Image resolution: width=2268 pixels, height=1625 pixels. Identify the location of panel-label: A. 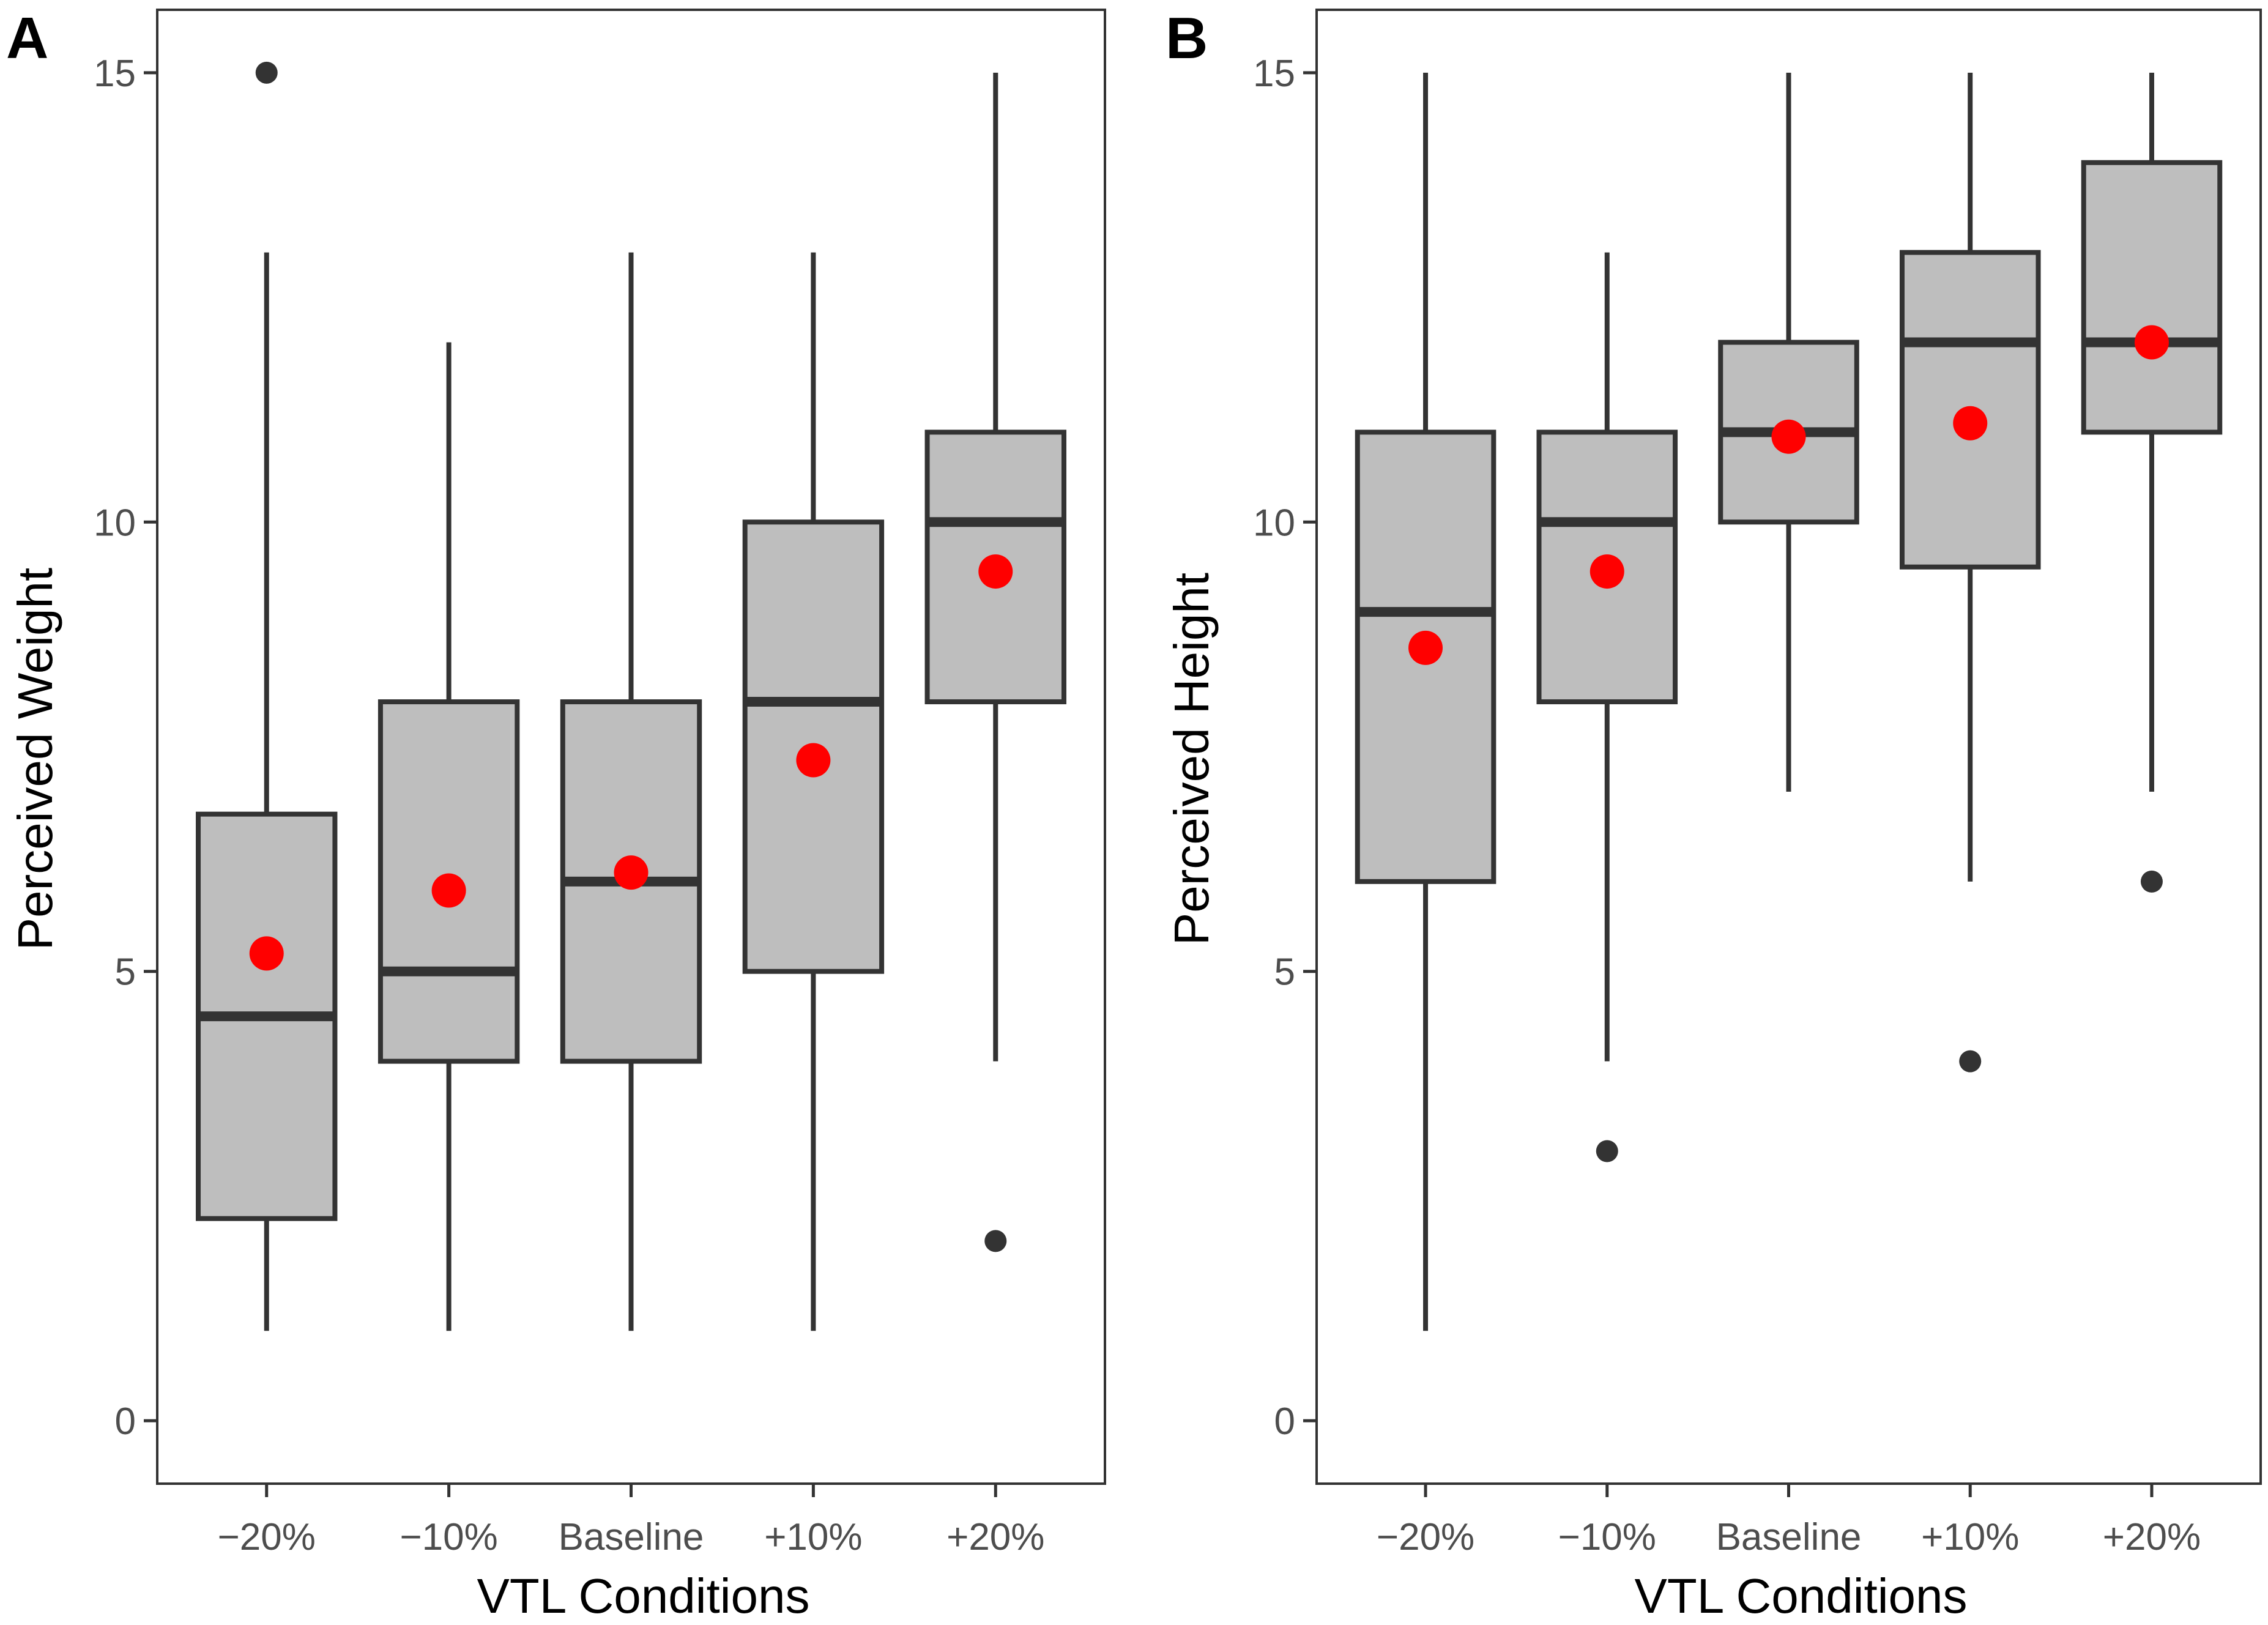
(27, 38).